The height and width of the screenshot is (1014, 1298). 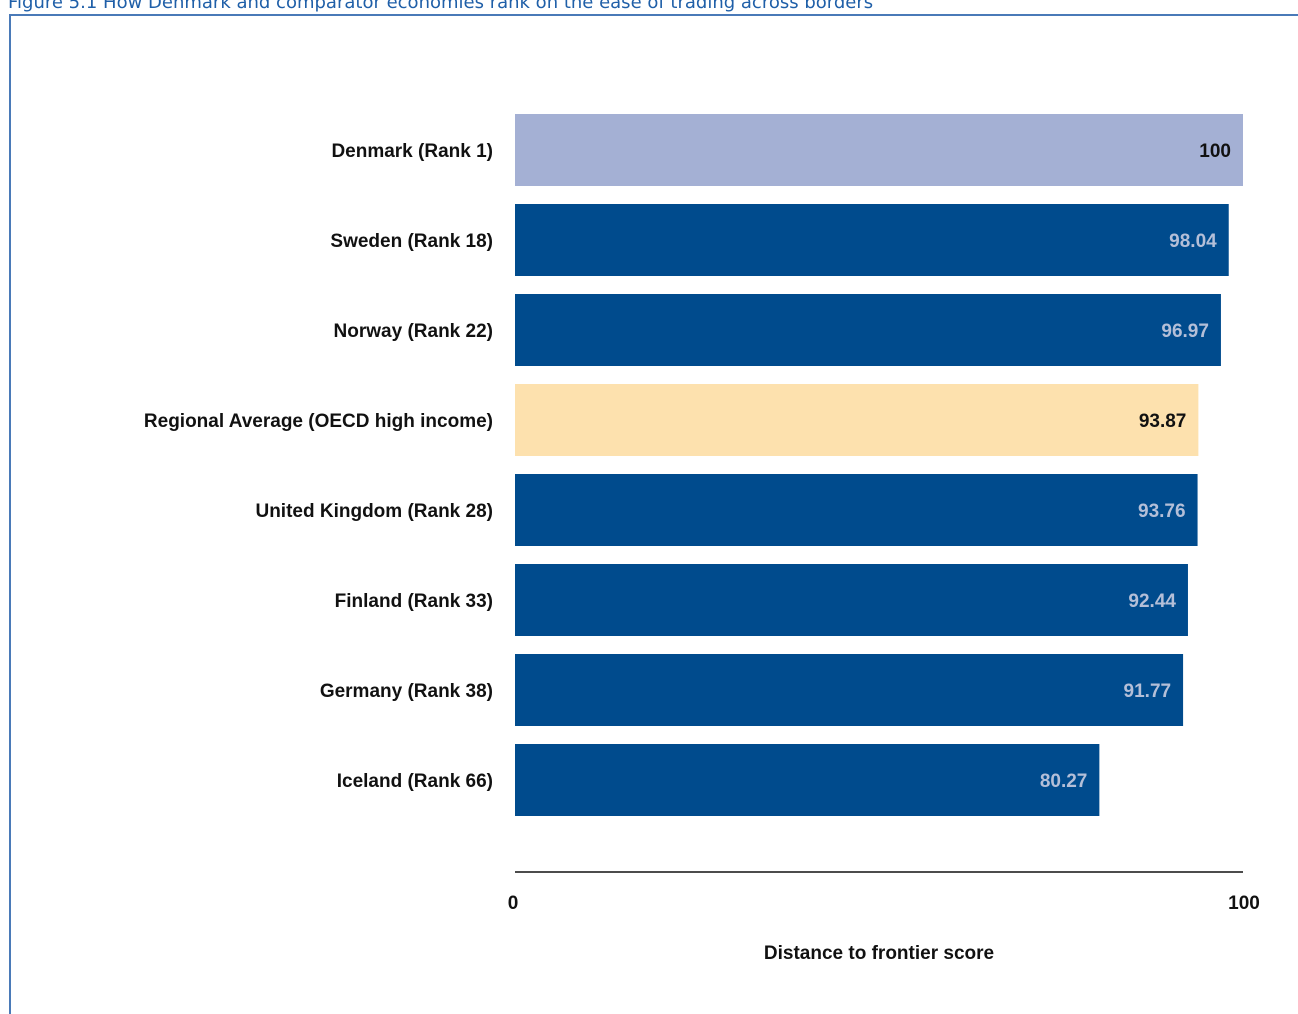 I want to click on value-label: 96.97, so click(x=1185, y=331).